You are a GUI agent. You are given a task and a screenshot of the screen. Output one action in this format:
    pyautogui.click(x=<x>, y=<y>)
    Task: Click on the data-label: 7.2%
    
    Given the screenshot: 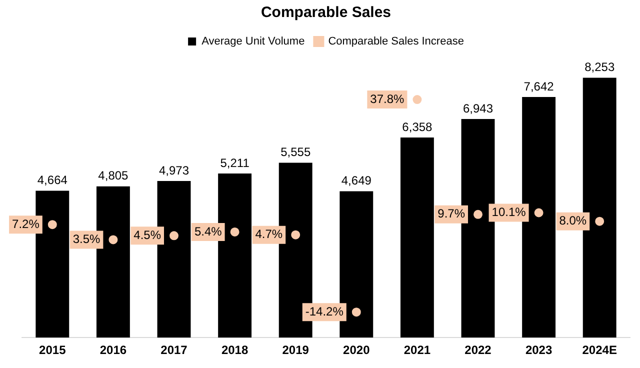 What is the action you would take?
    pyautogui.click(x=26, y=223)
    